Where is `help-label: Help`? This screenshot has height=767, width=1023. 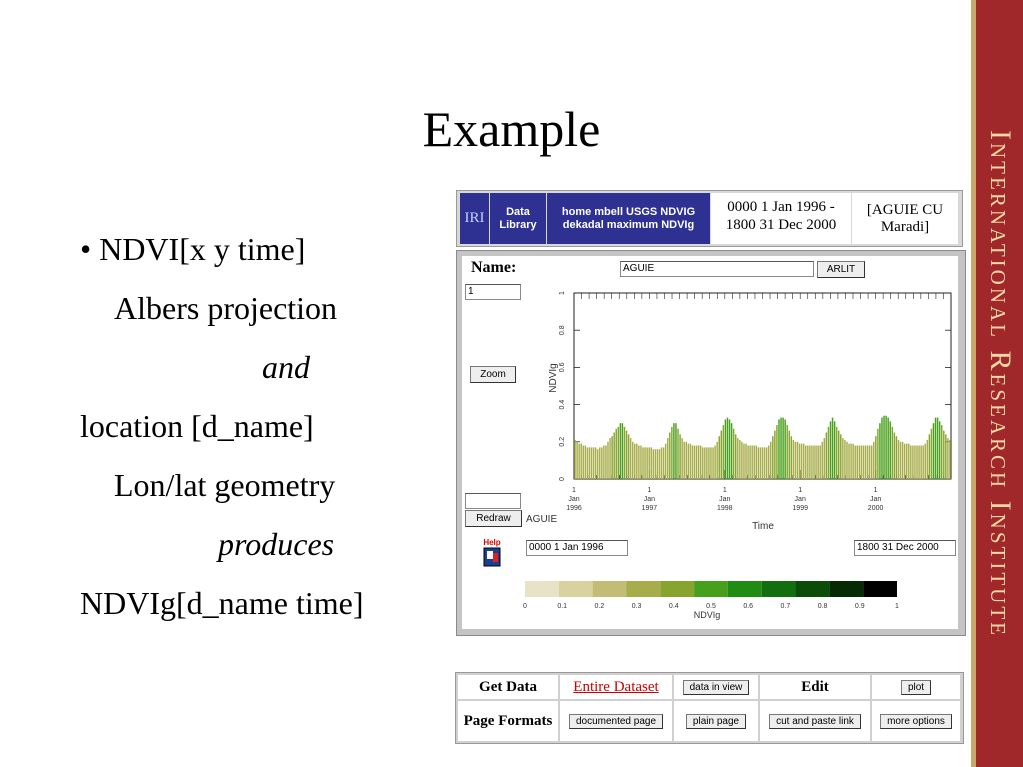 help-label: Help is located at coordinates (491, 542).